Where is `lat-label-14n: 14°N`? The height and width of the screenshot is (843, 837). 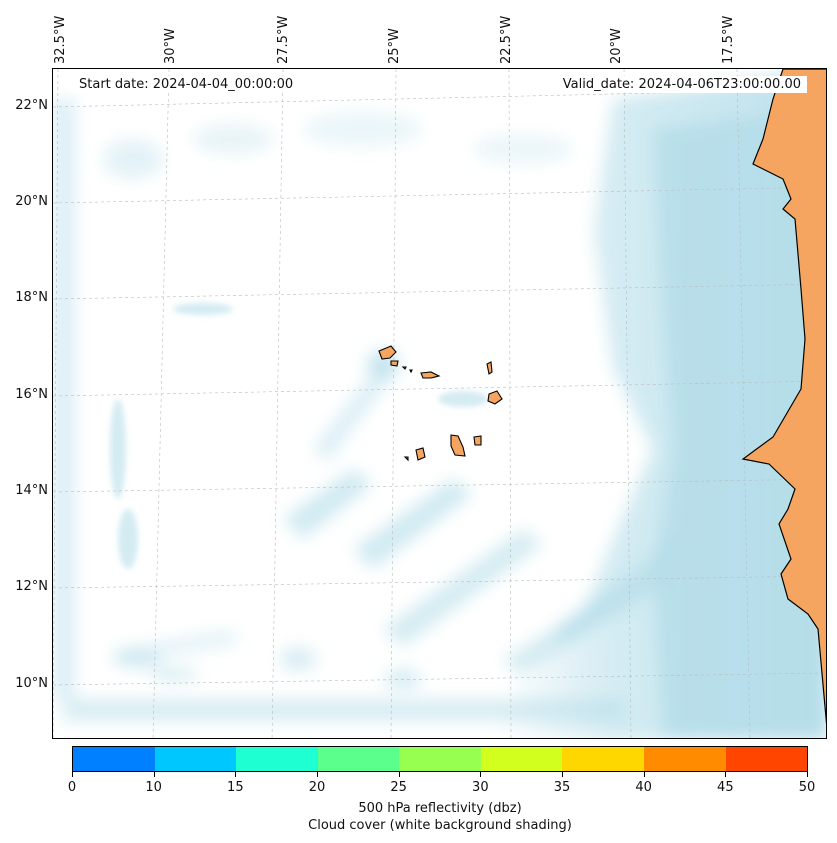 lat-label-14n: 14°N is located at coordinates (31, 490).